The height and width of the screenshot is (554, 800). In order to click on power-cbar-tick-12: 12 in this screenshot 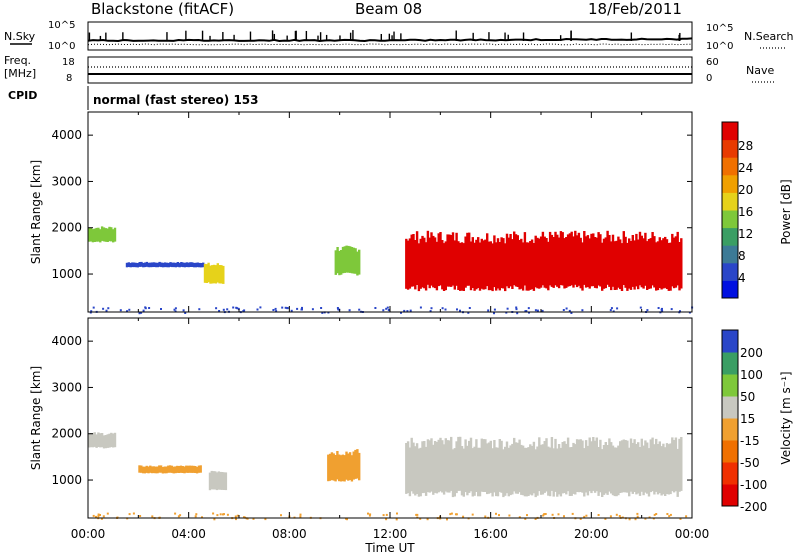, I will do `click(745, 234)`.